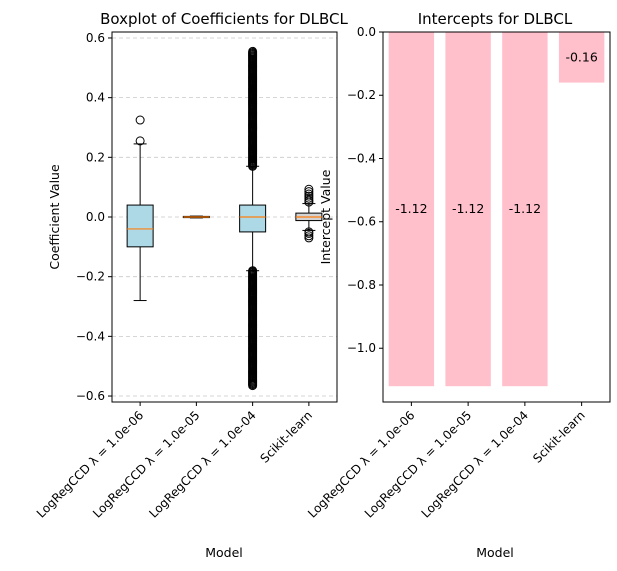  I want to click on intercepts-title: Intercepts for DLBCL, so click(495, 19).